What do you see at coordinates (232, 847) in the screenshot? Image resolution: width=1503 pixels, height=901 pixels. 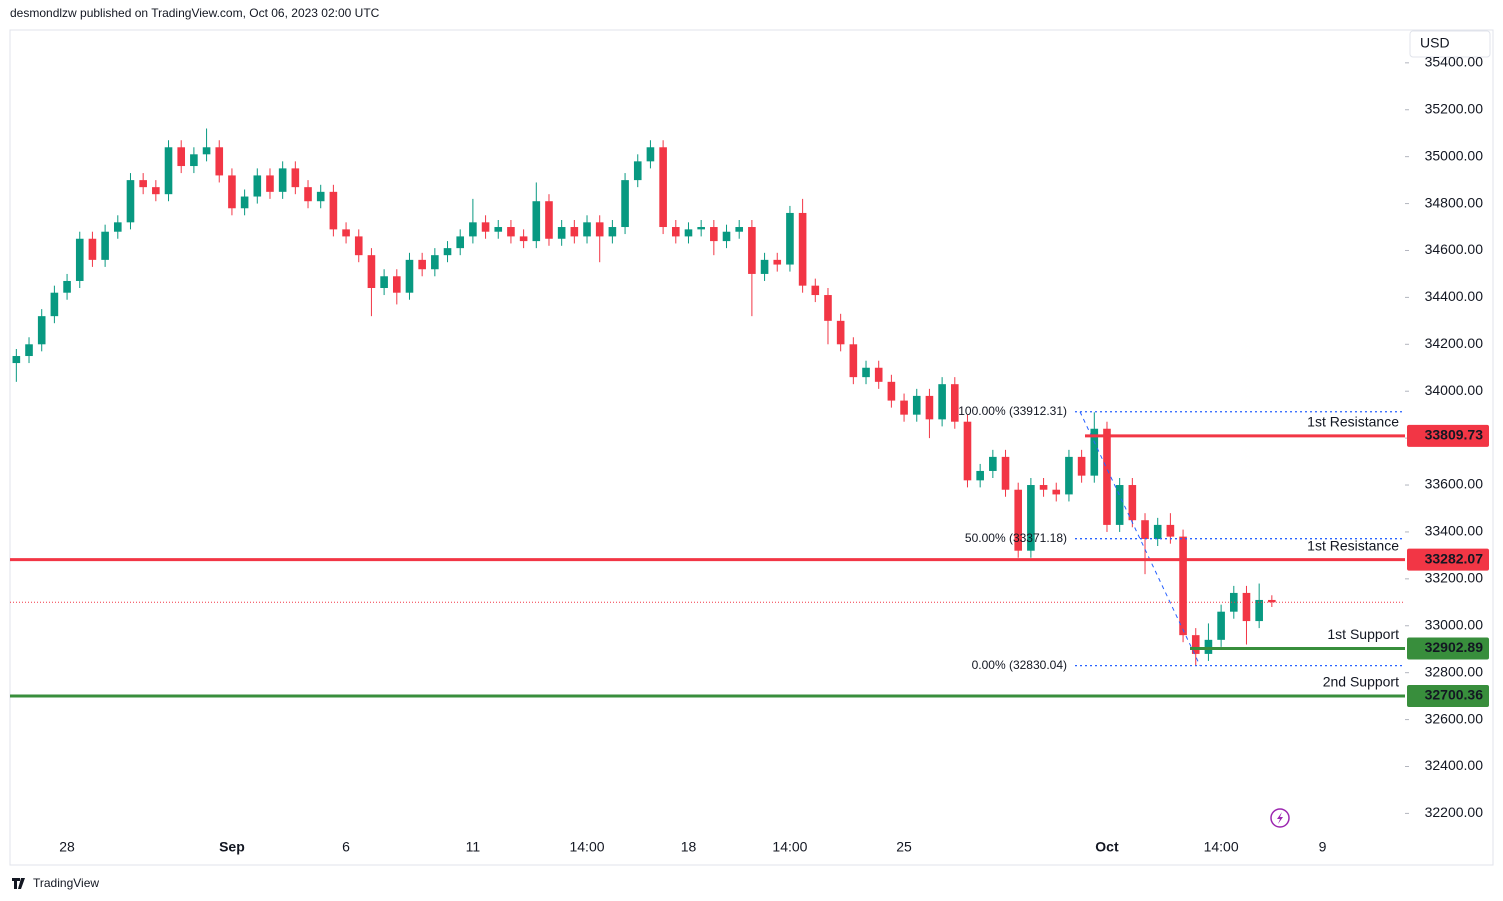 I see `x-tick-label: Sep` at bounding box center [232, 847].